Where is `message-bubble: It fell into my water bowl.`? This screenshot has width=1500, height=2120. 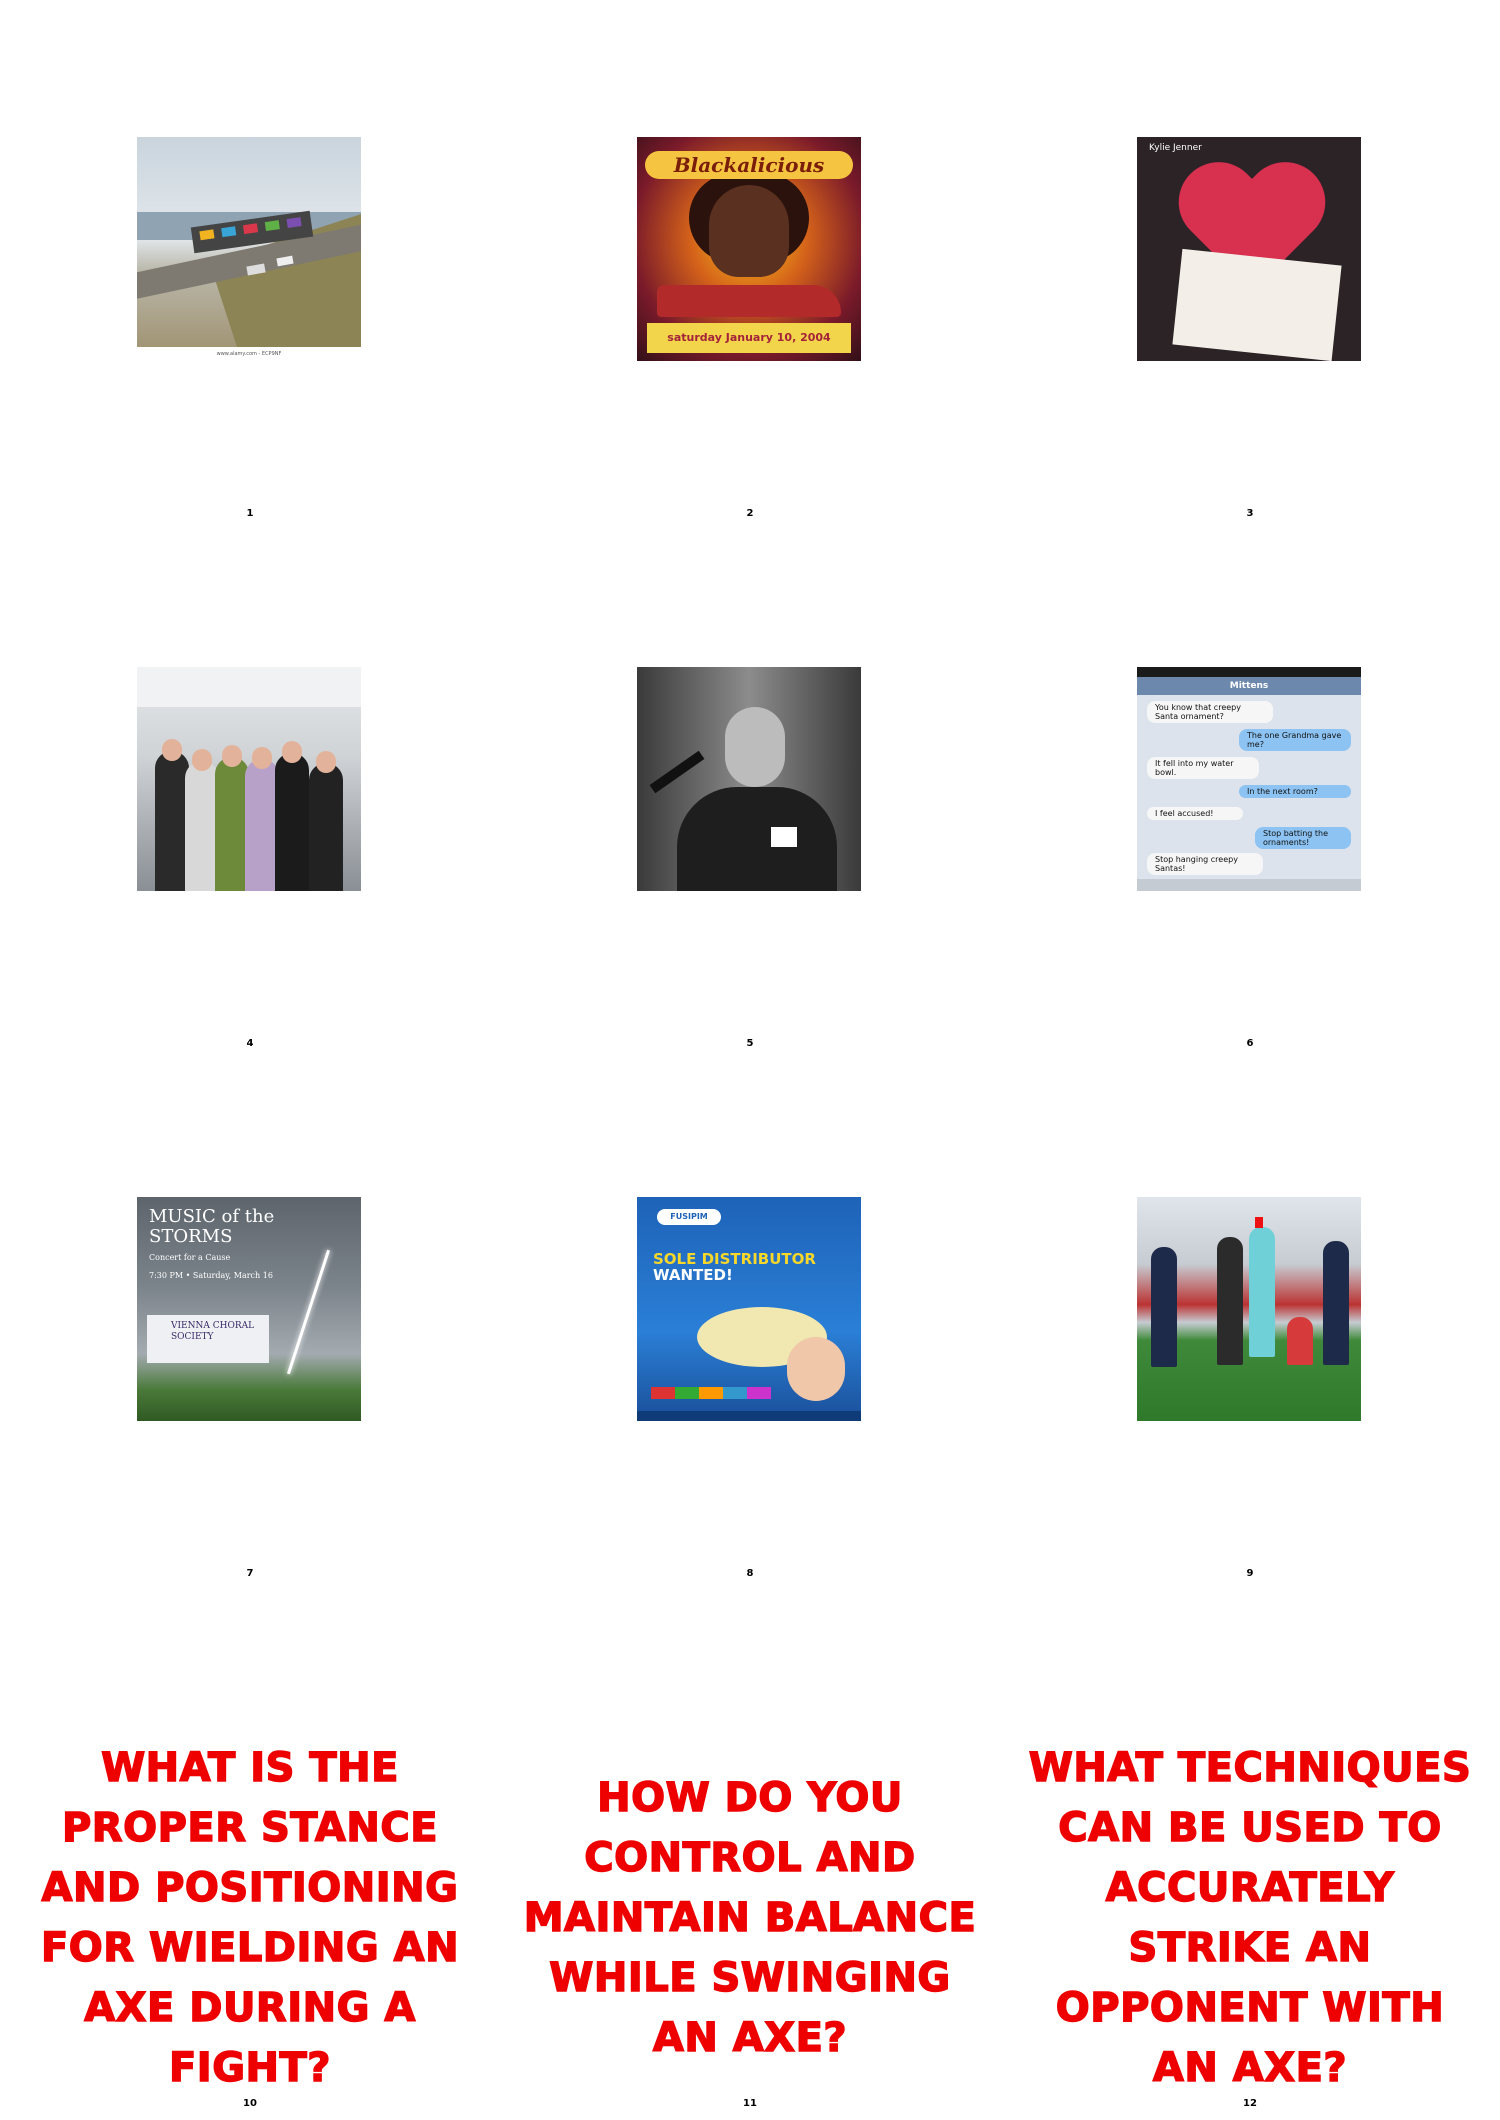
message-bubble: It fell into my water bowl. is located at coordinates (1203, 768).